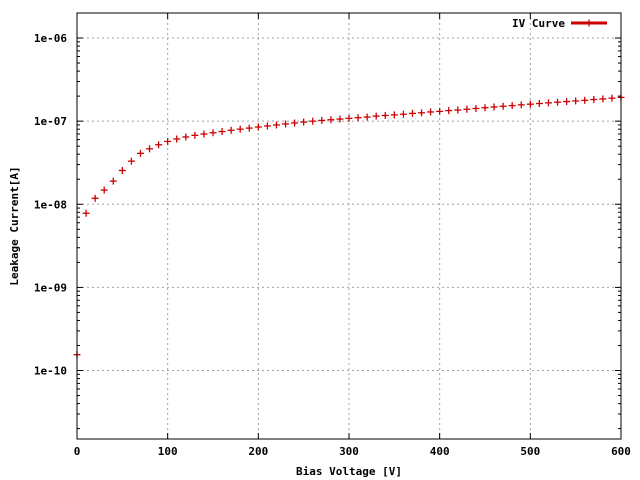 This screenshot has height=480, width=640. Describe the element at coordinates (349, 471) in the screenshot. I see `x-axis-label: Bias Voltage [V]` at that location.